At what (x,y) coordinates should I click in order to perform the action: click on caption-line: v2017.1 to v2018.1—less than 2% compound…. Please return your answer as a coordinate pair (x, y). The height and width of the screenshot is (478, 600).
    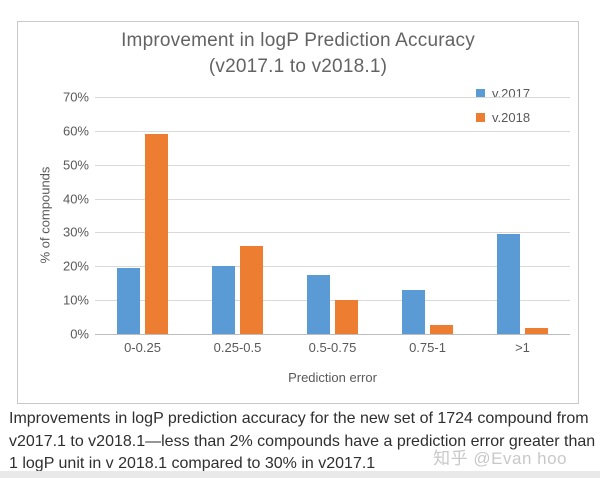
    Looking at the image, I should click on (302, 441).